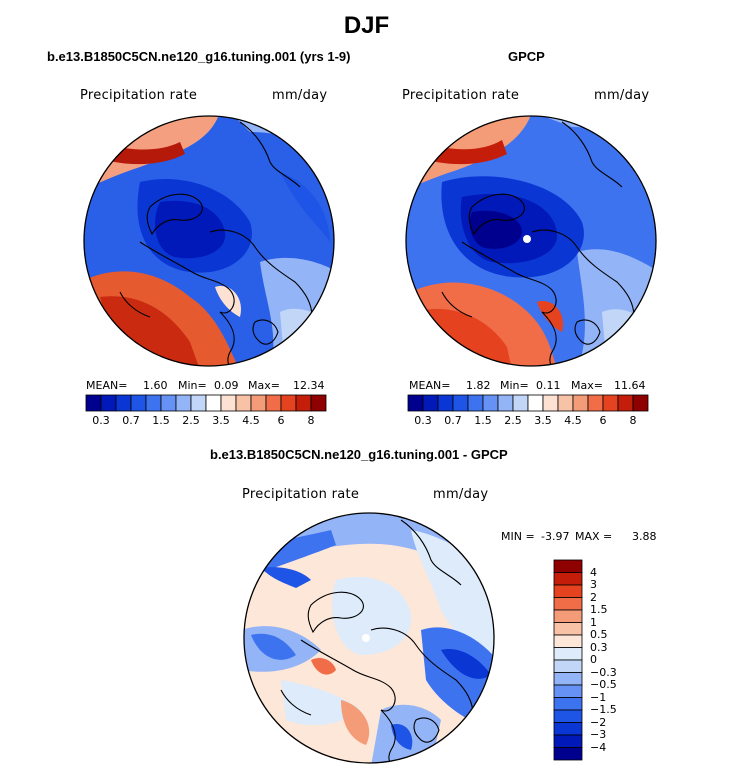 Image resolution: width=733 pixels, height=767 pixels. I want to click on panel1-max-label: Max=, so click(264, 385).